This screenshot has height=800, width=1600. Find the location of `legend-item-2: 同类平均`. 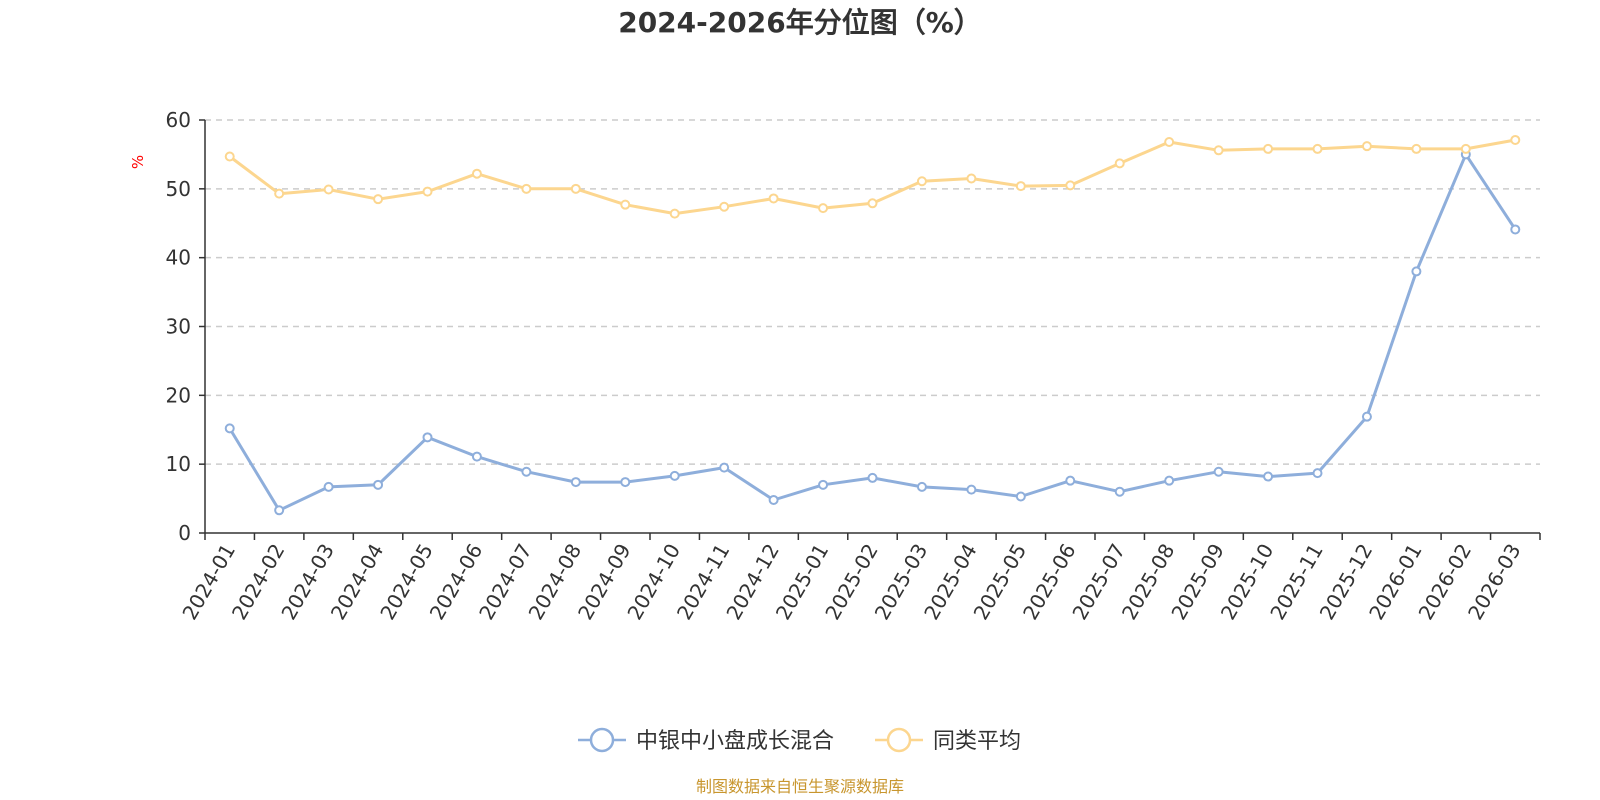

legend-item-2: 同类平均 is located at coordinates (948, 740).